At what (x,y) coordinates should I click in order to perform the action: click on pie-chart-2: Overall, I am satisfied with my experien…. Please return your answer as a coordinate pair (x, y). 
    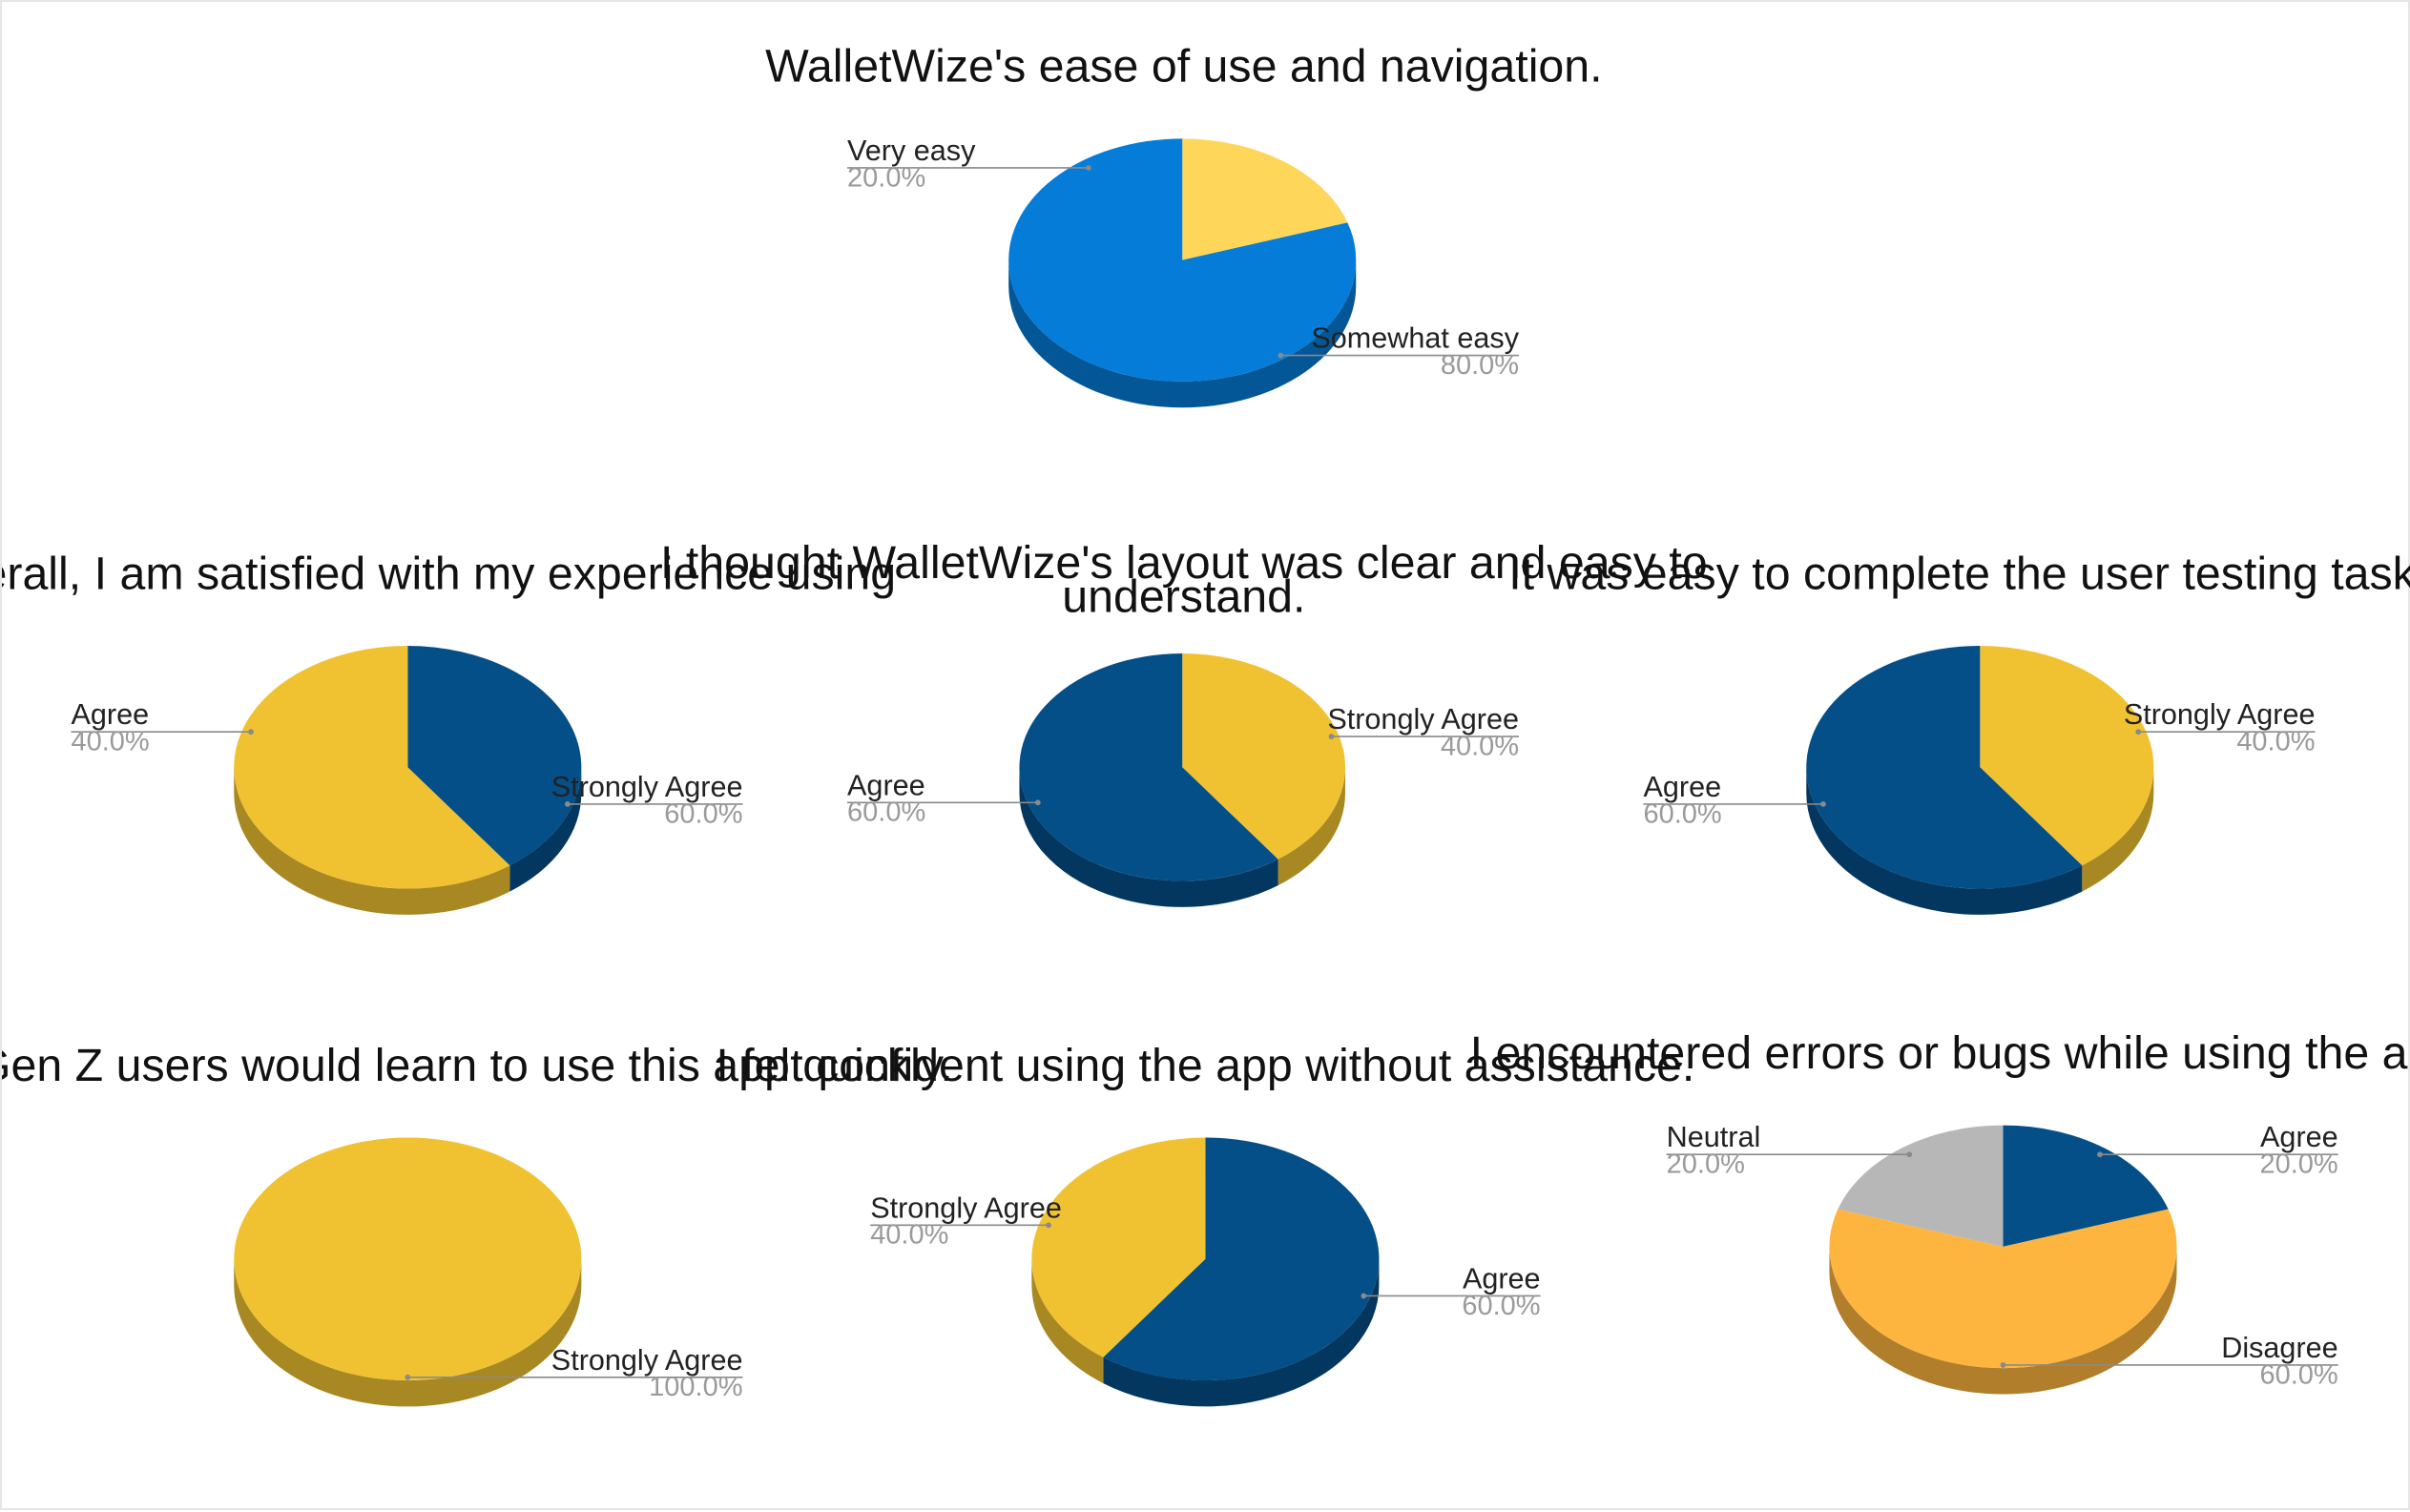
    Looking at the image, I should click on (449, 731).